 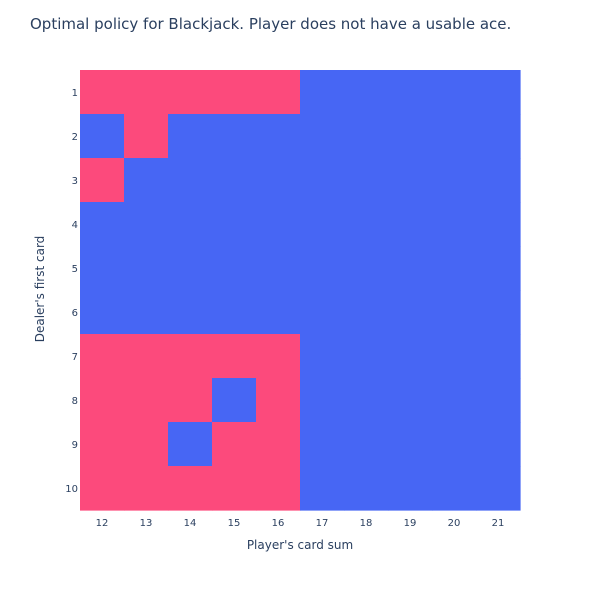 What do you see at coordinates (366, 523) in the screenshot?
I see `x-tick-label: 18` at bounding box center [366, 523].